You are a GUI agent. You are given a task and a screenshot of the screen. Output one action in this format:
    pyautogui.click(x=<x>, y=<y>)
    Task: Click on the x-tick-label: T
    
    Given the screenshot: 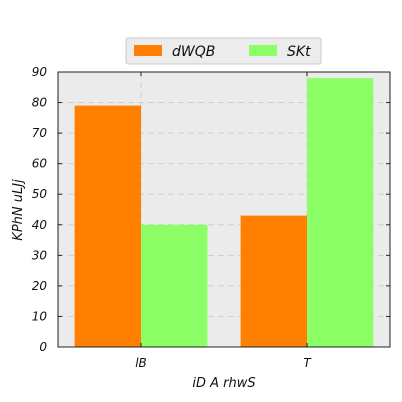 What is the action you would take?
    pyautogui.click(x=307, y=363)
    